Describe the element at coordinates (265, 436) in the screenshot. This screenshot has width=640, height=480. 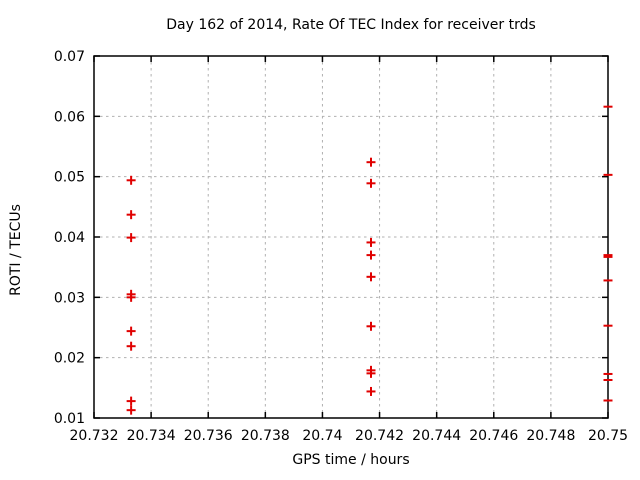
I see `x-tick-label: 20.738` at that location.